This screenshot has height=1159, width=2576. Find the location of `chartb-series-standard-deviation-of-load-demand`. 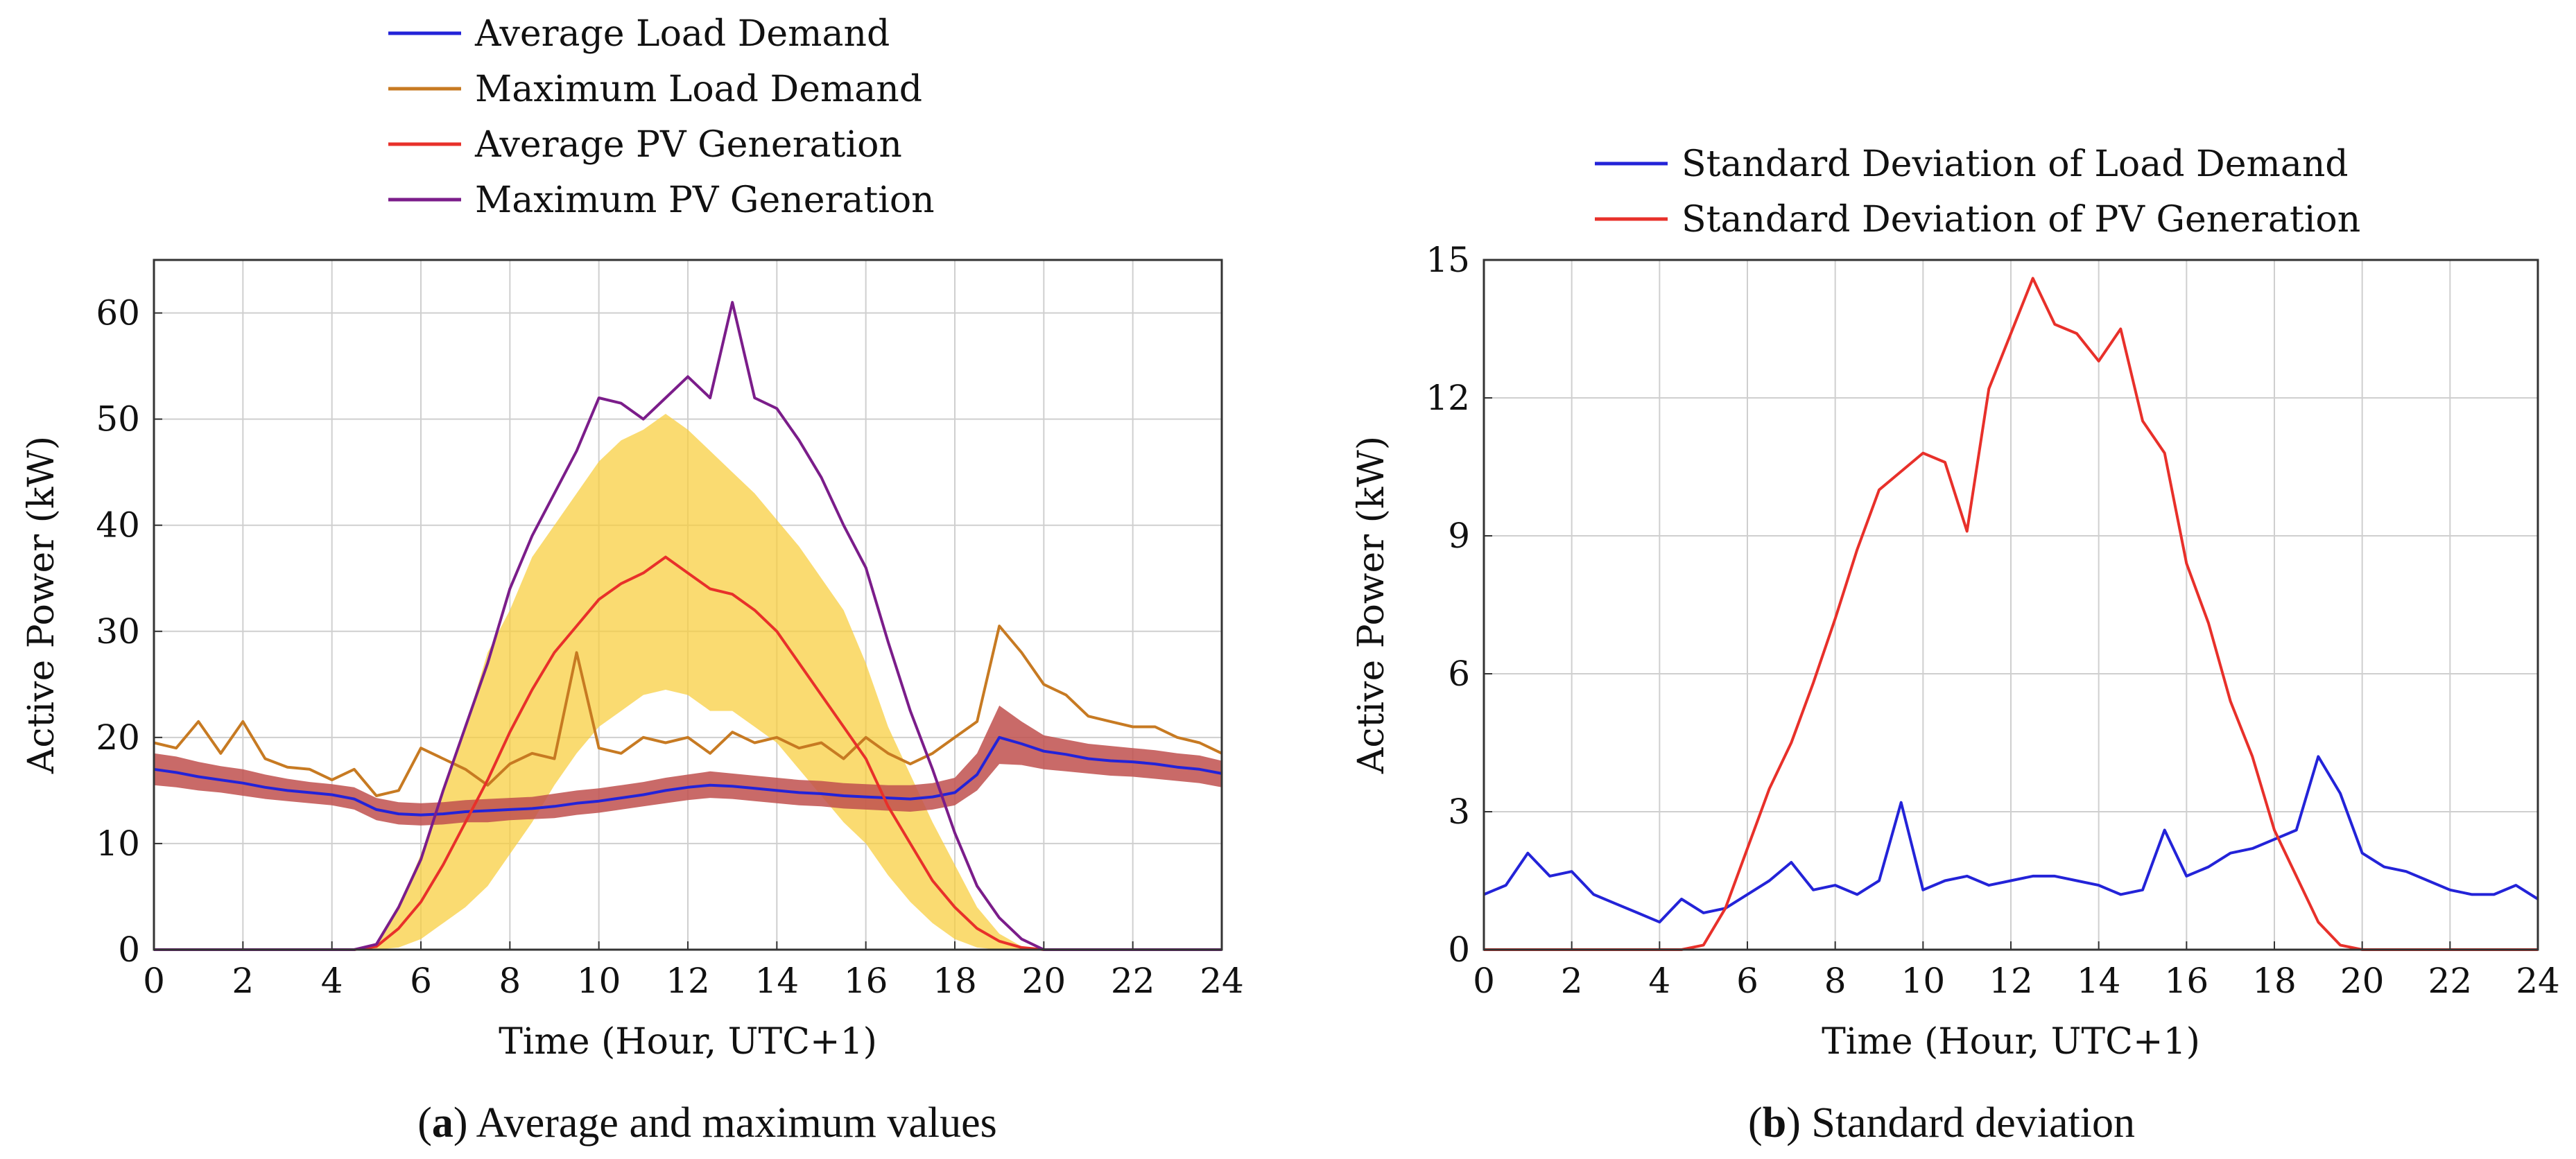

chartb-series-standard-deviation-of-load-demand is located at coordinates (2011, 839).